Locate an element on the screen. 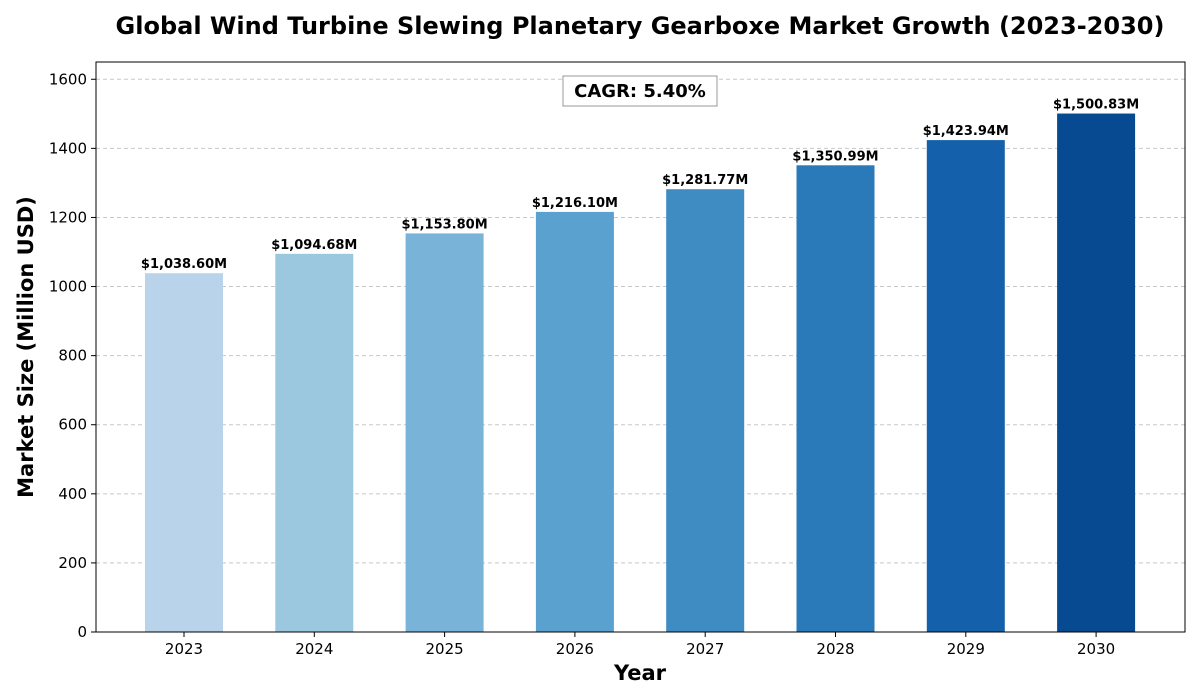 This screenshot has height=700, width=1200. x-tick-label-2025: 2025 is located at coordinates (445, 649).